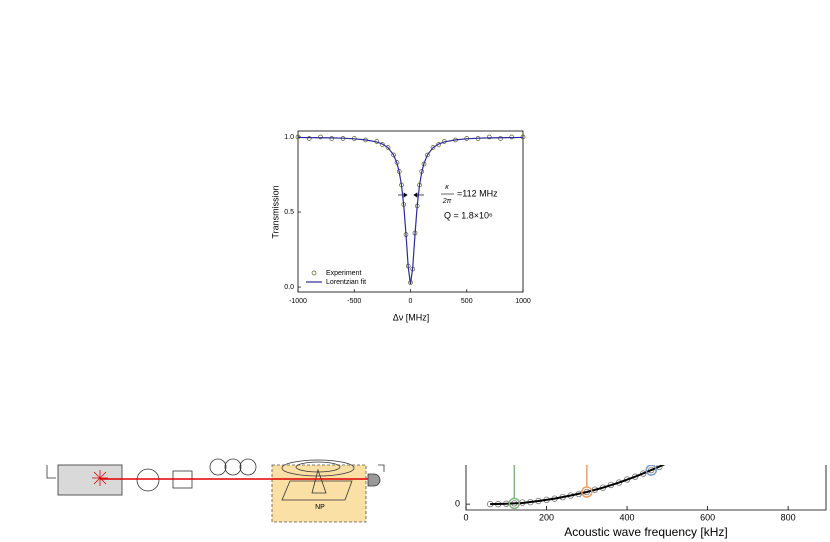 Image resolution: width=830 pixels, height=542 pixels. What do you see at coordinates (627, 517) in the screenshot?
I see `x-tick-label: 400` at bounding box center [627, 517].